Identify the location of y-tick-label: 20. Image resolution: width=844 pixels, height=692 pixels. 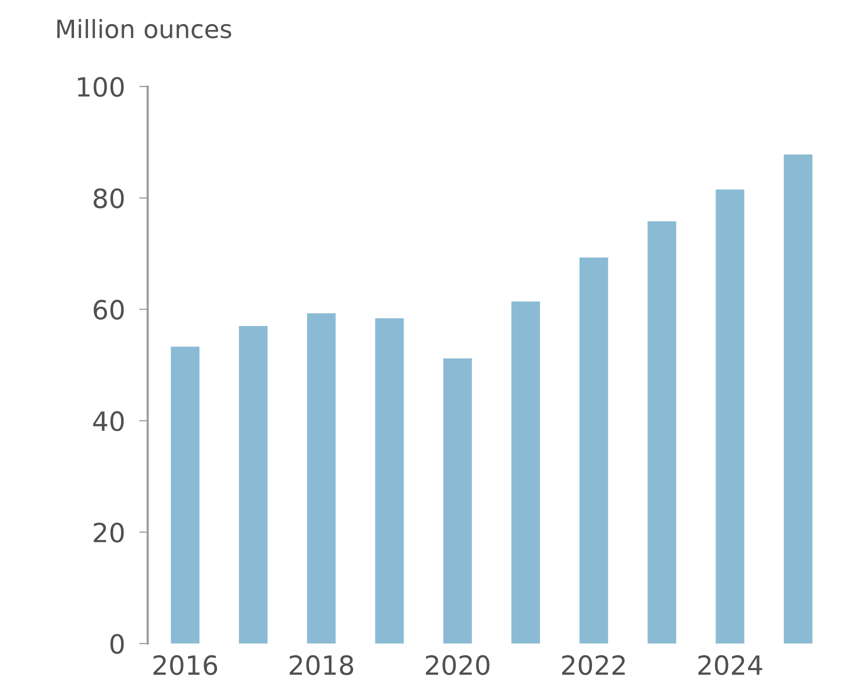
(109, 532).